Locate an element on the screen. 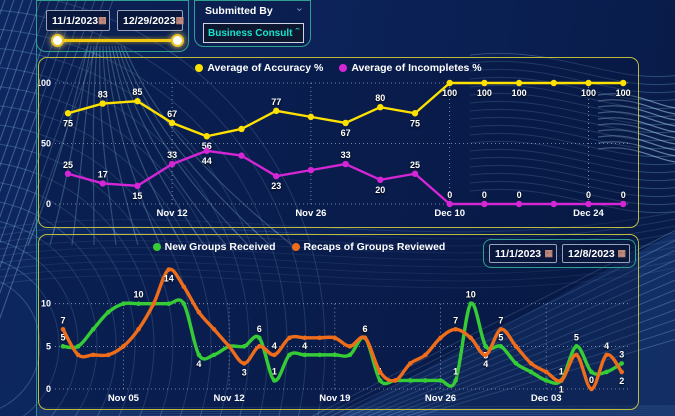 The height and width of the screenshot is (416, 675). date-slider-track is located at coordinates (118, 40).